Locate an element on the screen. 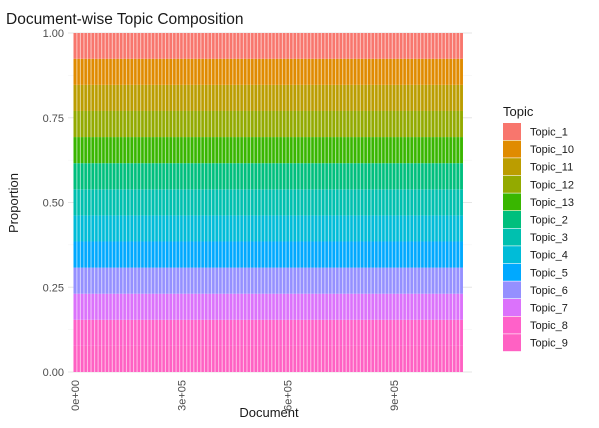 The image size is (599, 428). y-axis-title: Proportion is located at coordinates (13, 203).